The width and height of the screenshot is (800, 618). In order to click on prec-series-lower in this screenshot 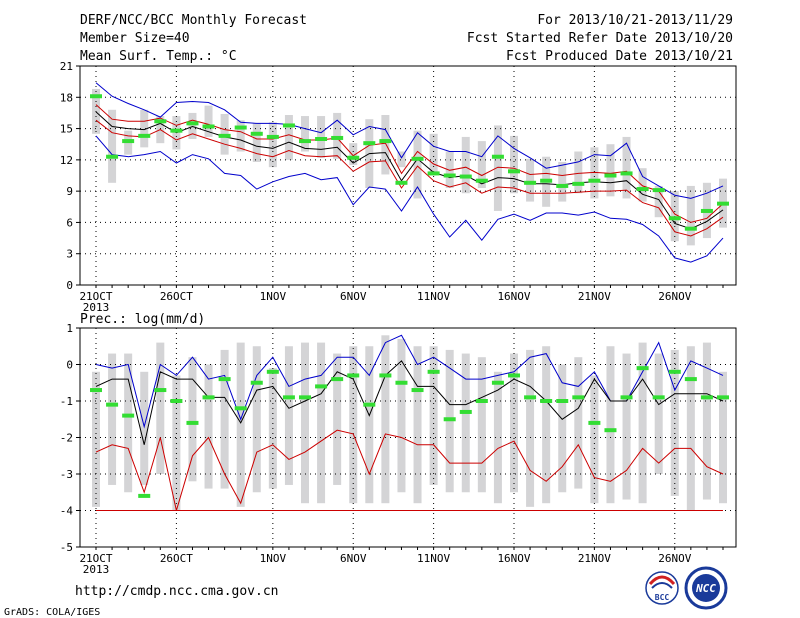, I will do `click(409, 470)`.